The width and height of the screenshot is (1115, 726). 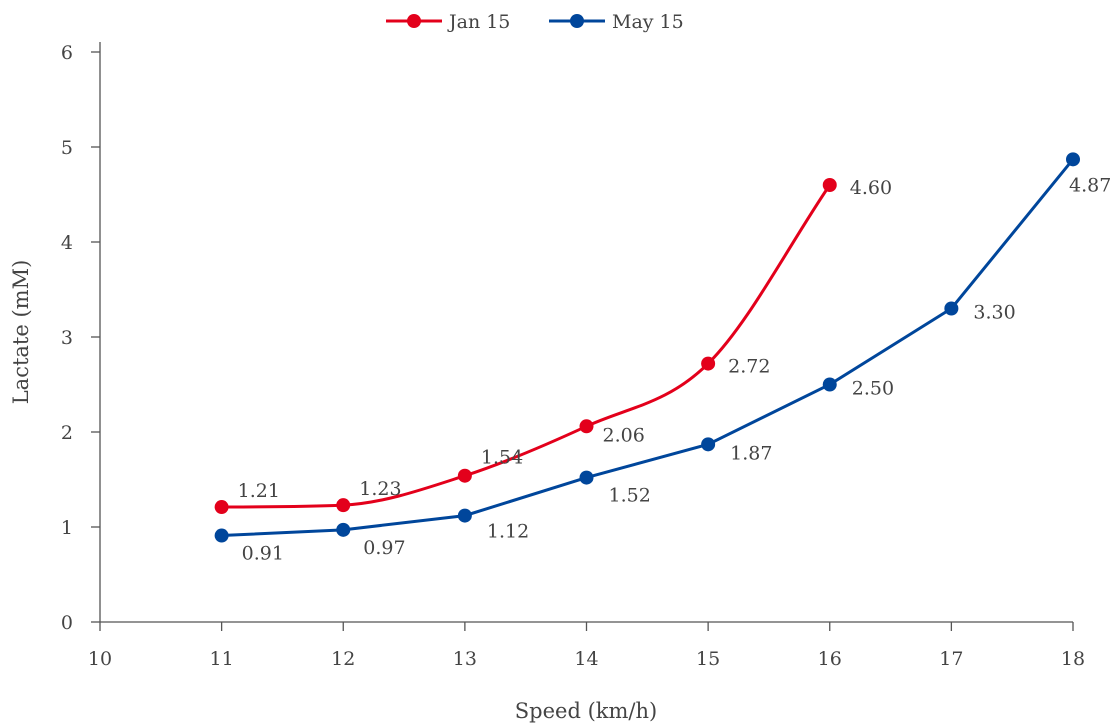 I want to click on y-tick-label-0: 0, so click(x=67, y=623).